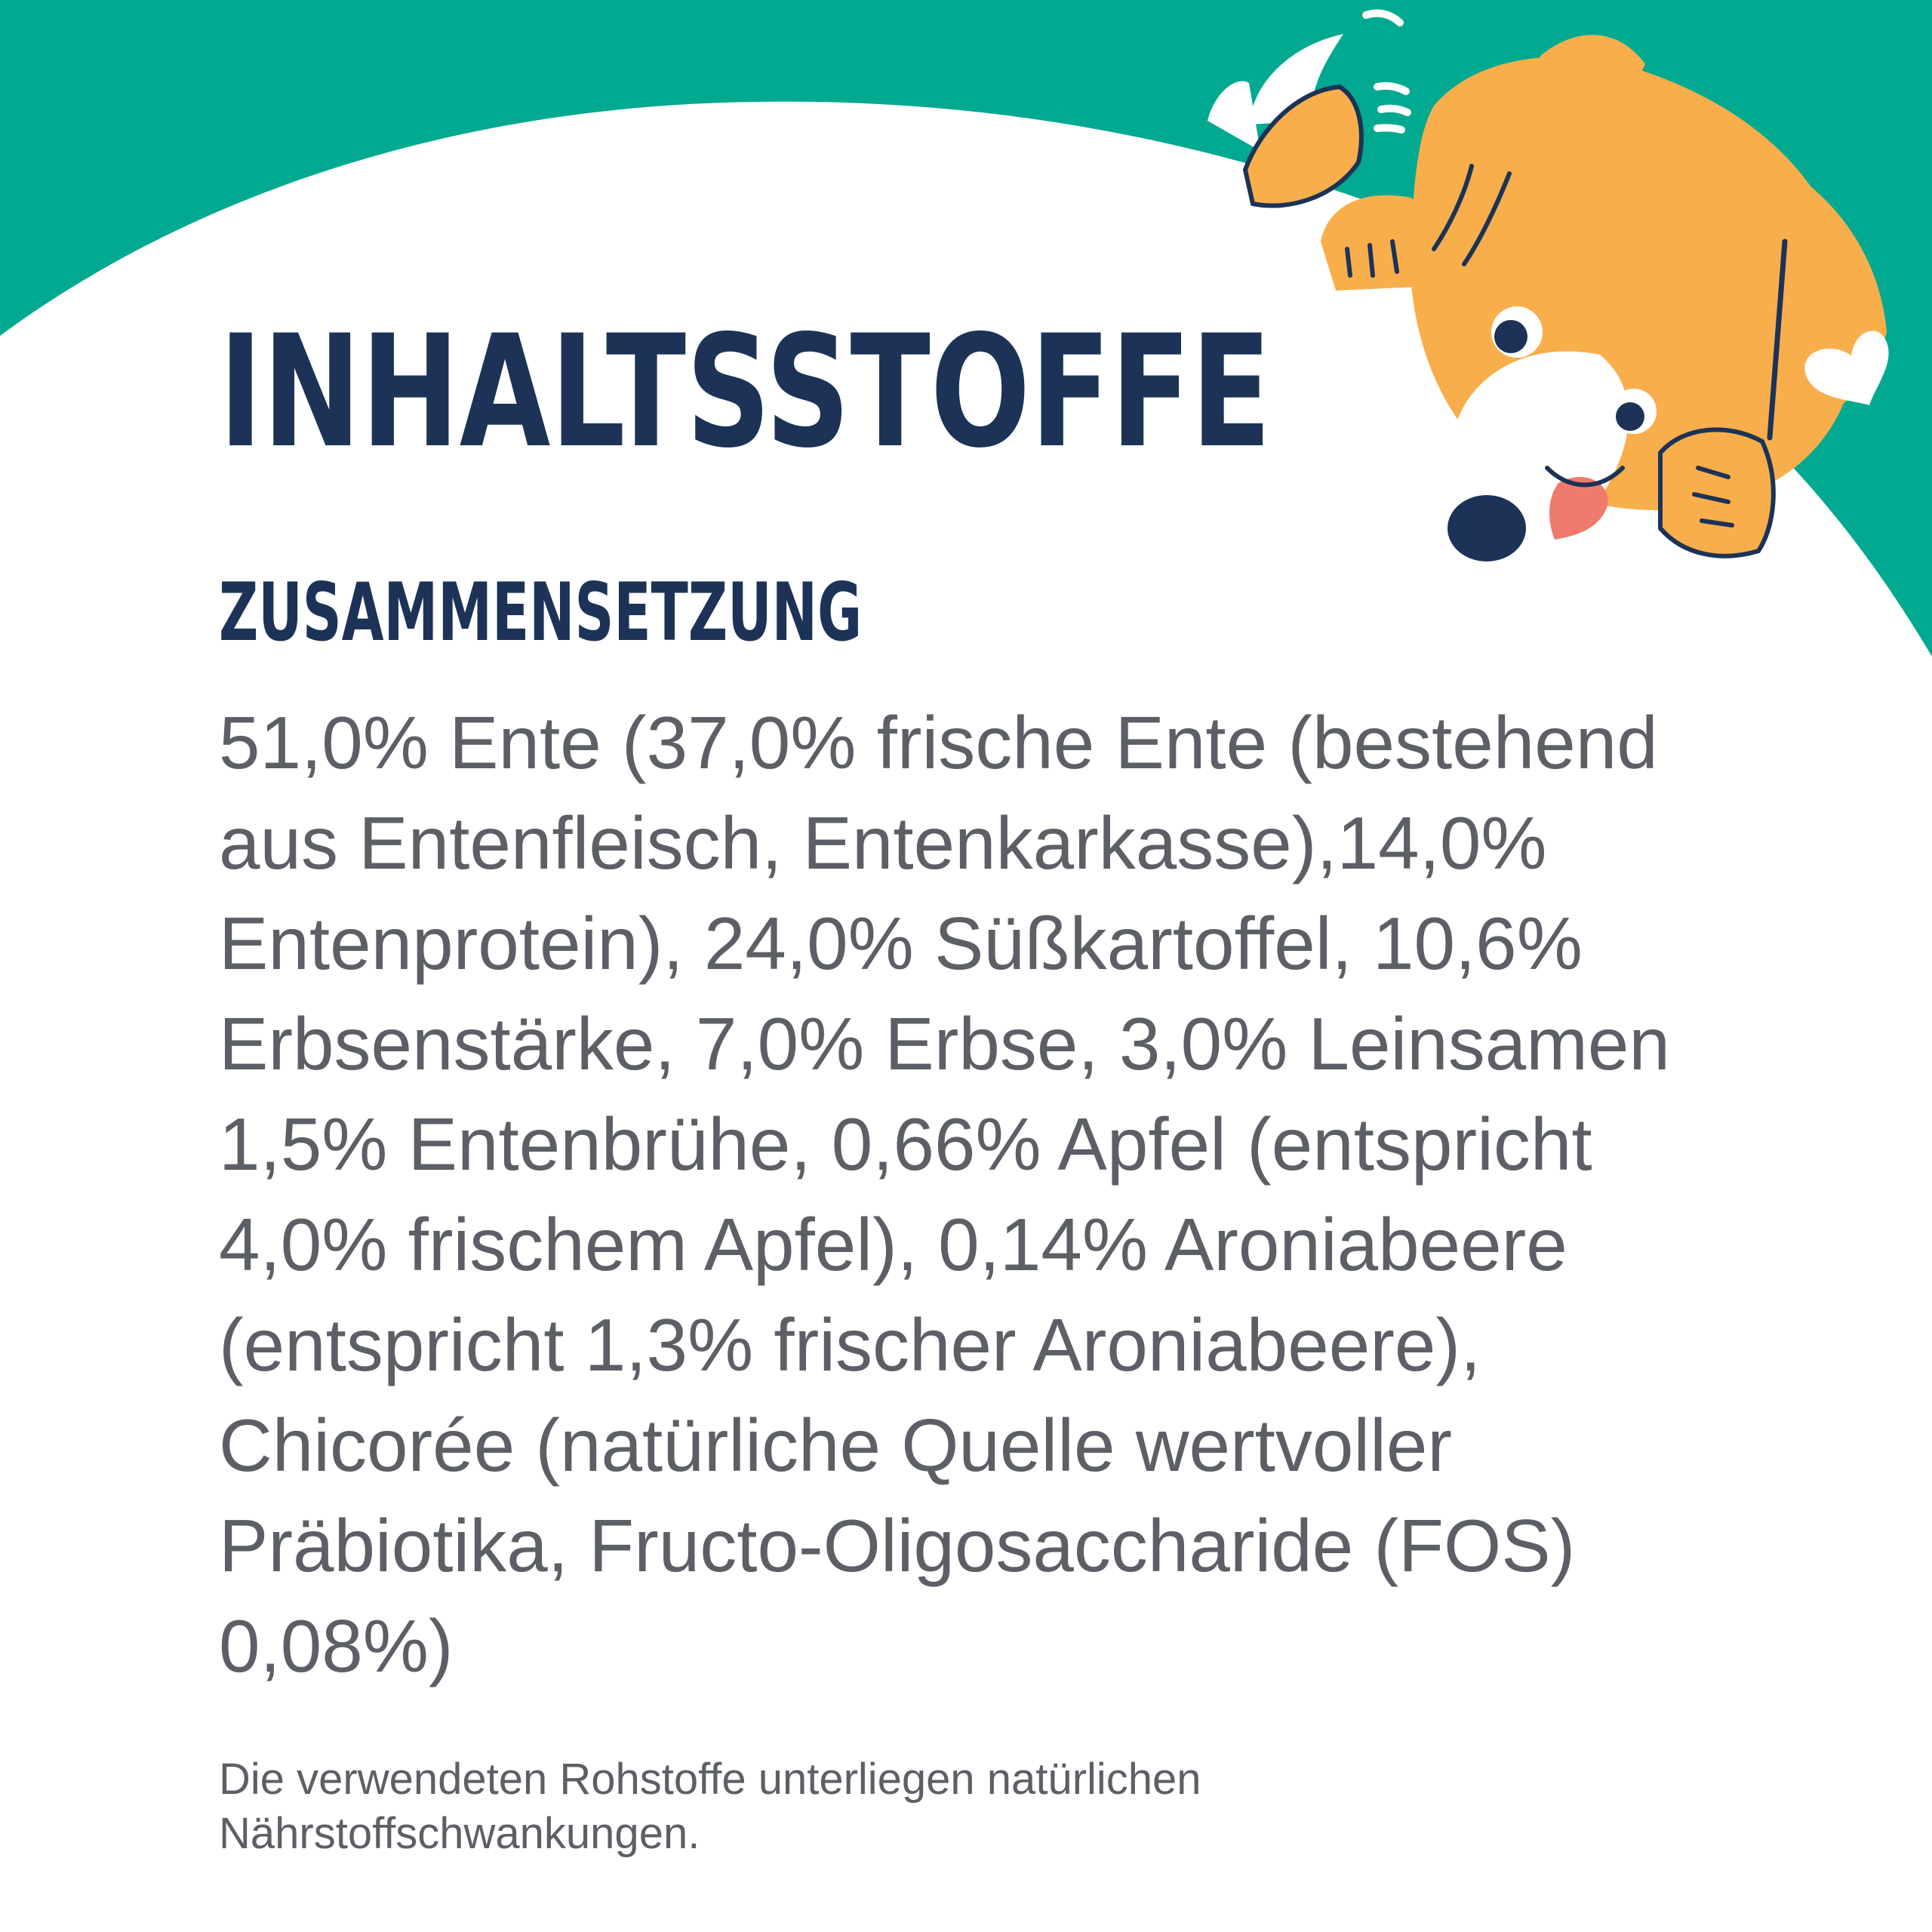 This screenshot has height=1932, width=1932. What do you see at coordinates (897, 1545) in the screenshot?
I see `composition-line: Präbiotika, Fructo-Oligosaccharide (FOS)` at bounding box center [897, 1545].